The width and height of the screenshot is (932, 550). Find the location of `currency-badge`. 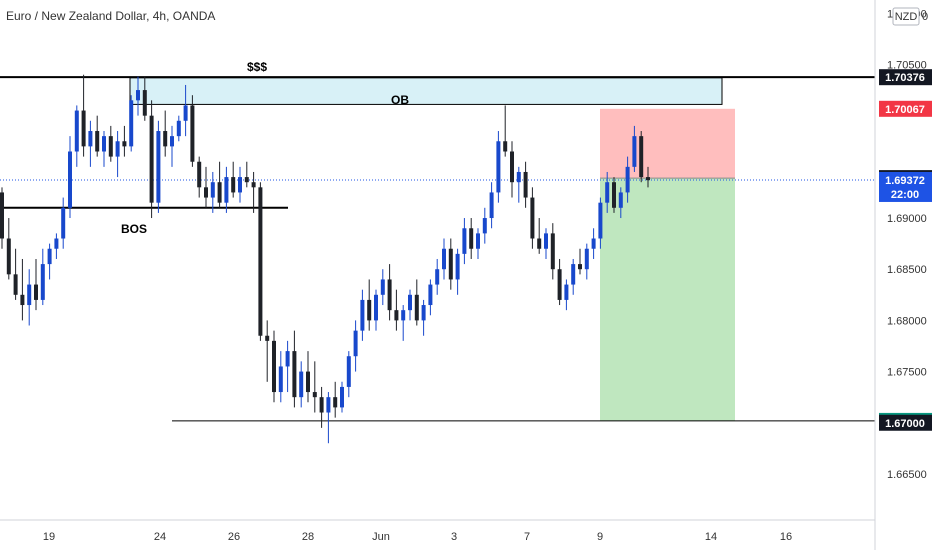

currency-badge is located at coordinates (906, 16).